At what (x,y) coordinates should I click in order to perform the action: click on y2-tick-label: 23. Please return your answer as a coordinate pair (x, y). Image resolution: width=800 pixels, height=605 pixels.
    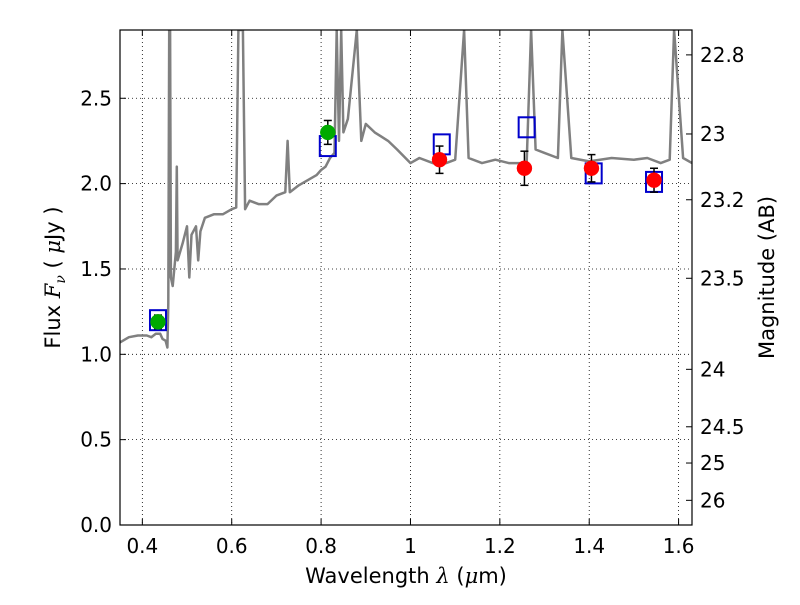
    Looking at the image, I should click on (712, 134).